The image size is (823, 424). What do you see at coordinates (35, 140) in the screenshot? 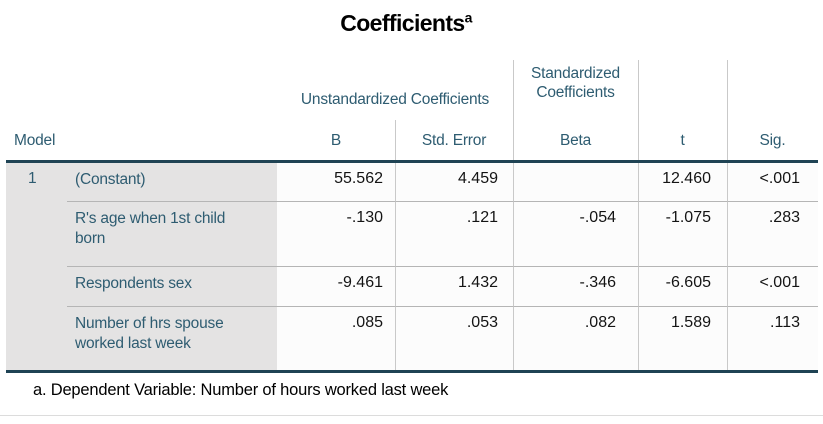
I see `header-model: Model` at bounding box center [35, 140].